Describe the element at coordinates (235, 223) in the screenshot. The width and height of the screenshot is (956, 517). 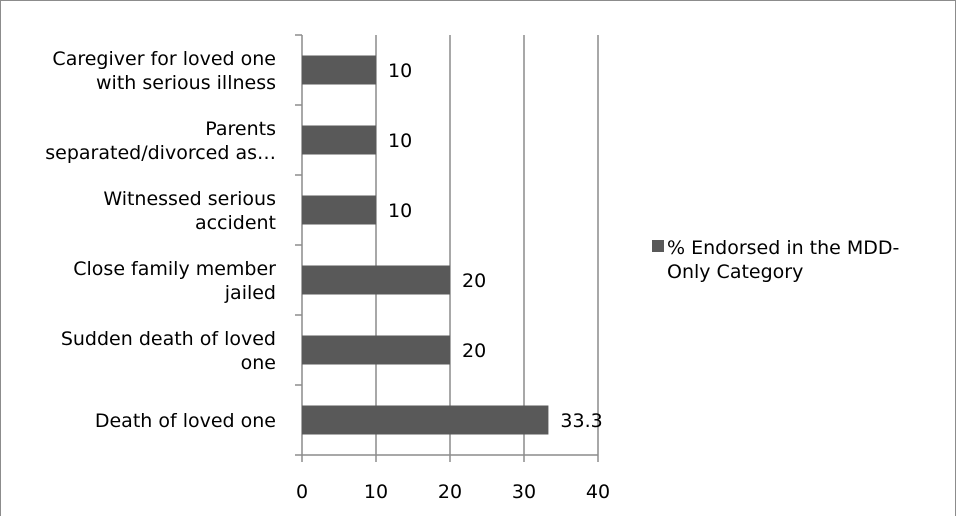
I see `category-label: accident` at that location.